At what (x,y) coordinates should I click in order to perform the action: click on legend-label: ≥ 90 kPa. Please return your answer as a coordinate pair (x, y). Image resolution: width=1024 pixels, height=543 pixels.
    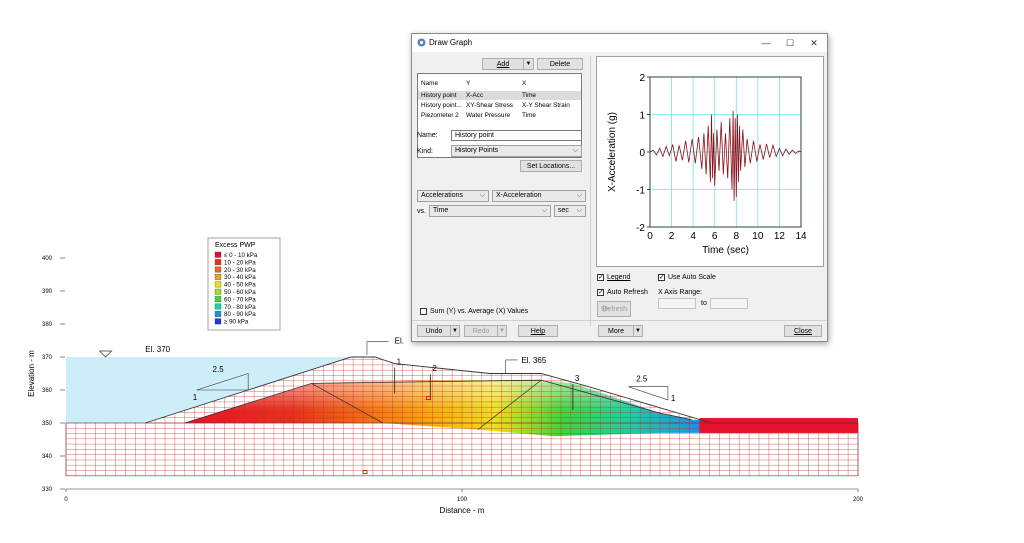
    Looking at the image, I should click on (236, 322).